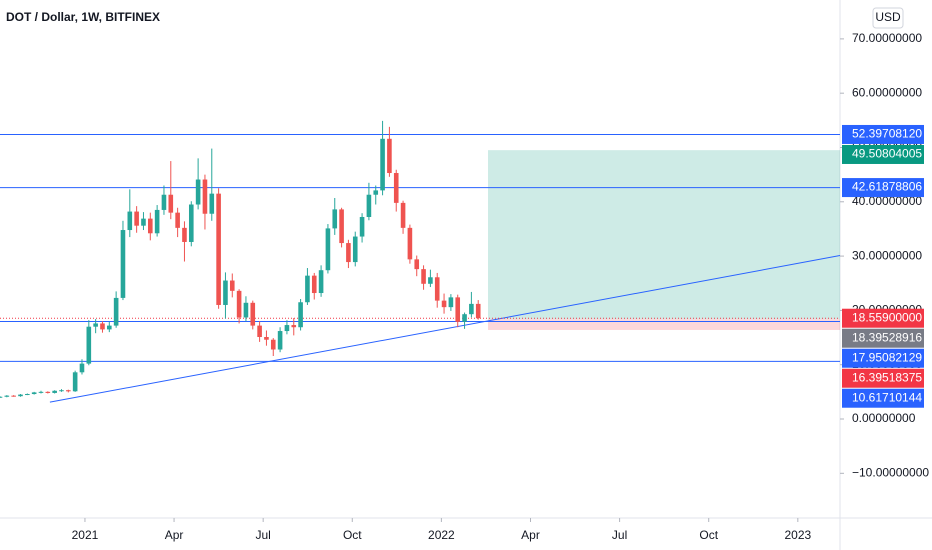 This screenshot has height=550, width=932. I want to click on price-label: 18.39528916, so click(887, 337).